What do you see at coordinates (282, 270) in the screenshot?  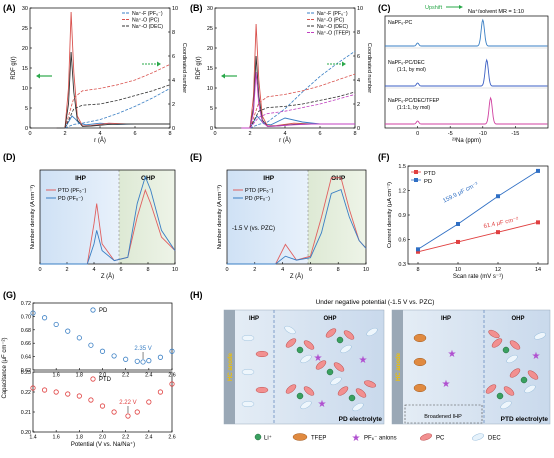 I see `panel-e-xtick-label: 4` at bounding box center [282, 270].